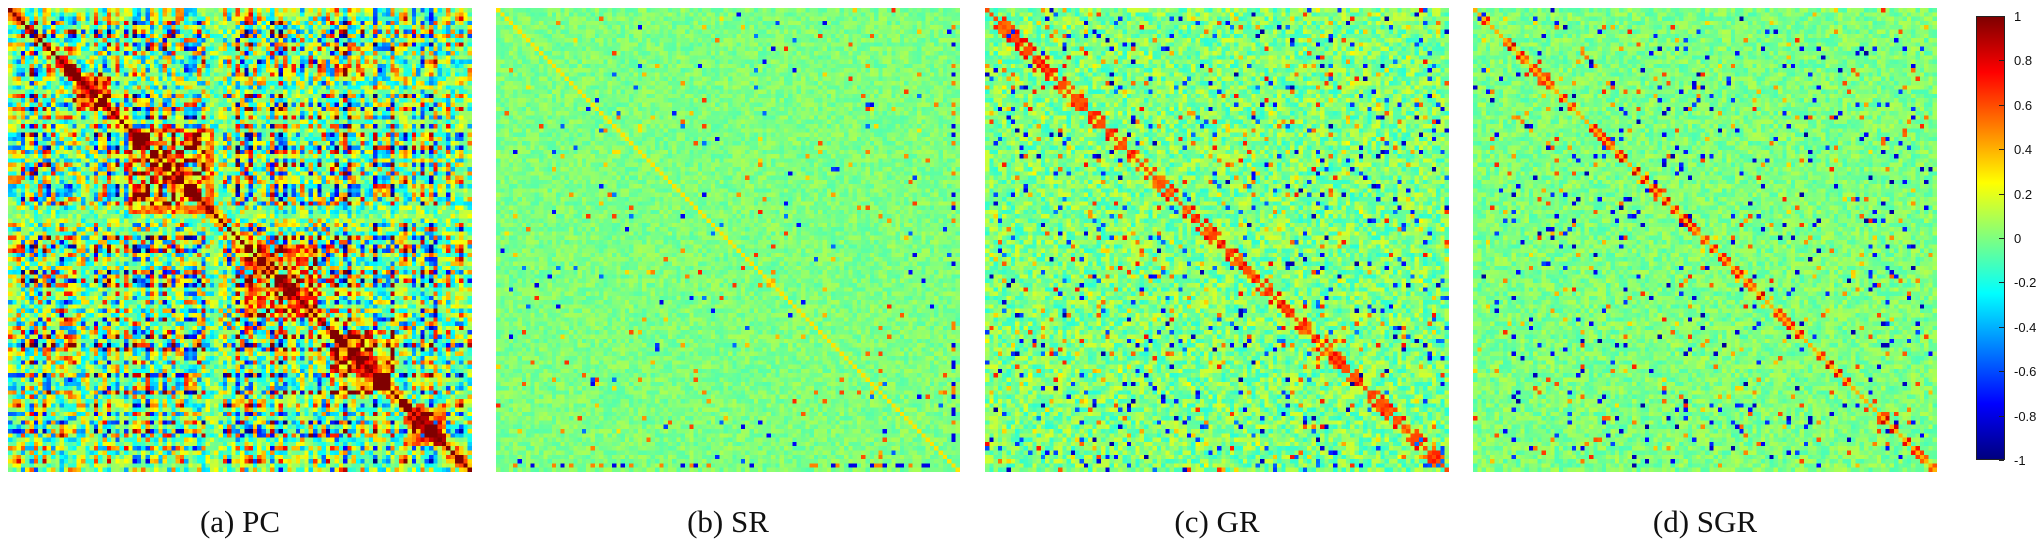  Describe the element at coordinates (2025, 416) in the screenshot. I see `colorbar-tick-label: -0.8` at that location.